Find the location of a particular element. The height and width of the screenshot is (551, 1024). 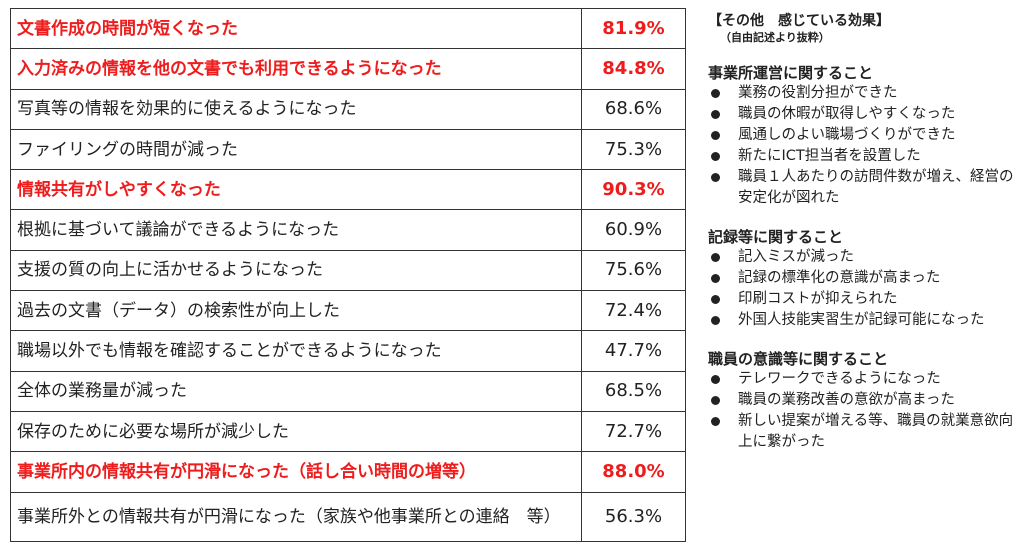

list-item-text: 風通しのよい職場づくりができた is located at coordinates (847, 135).